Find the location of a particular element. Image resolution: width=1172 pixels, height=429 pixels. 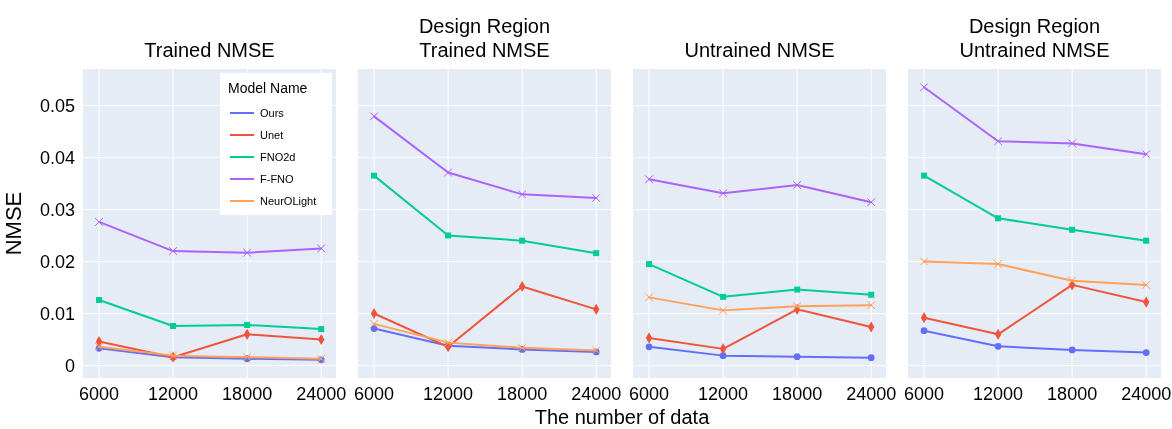

legend-label: Unet is located at coordinates (272, 134).